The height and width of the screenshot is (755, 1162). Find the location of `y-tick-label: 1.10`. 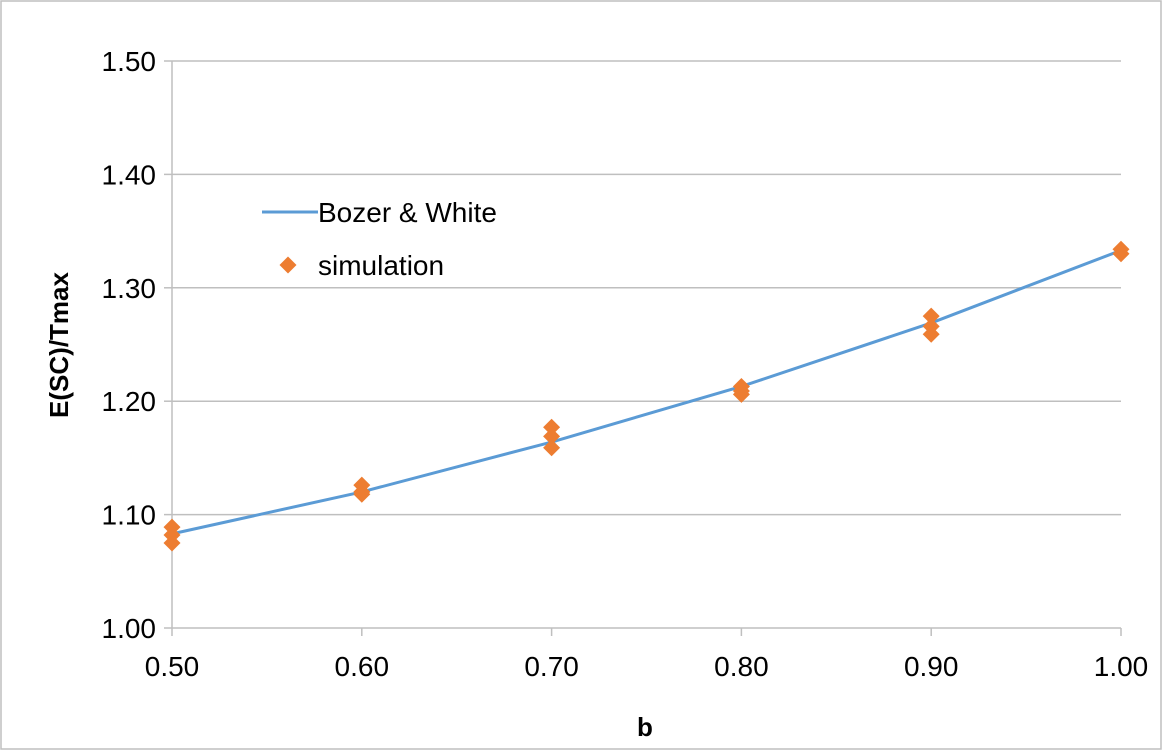

y-tick-label: 1.10 is located at coordinates (129, 515).